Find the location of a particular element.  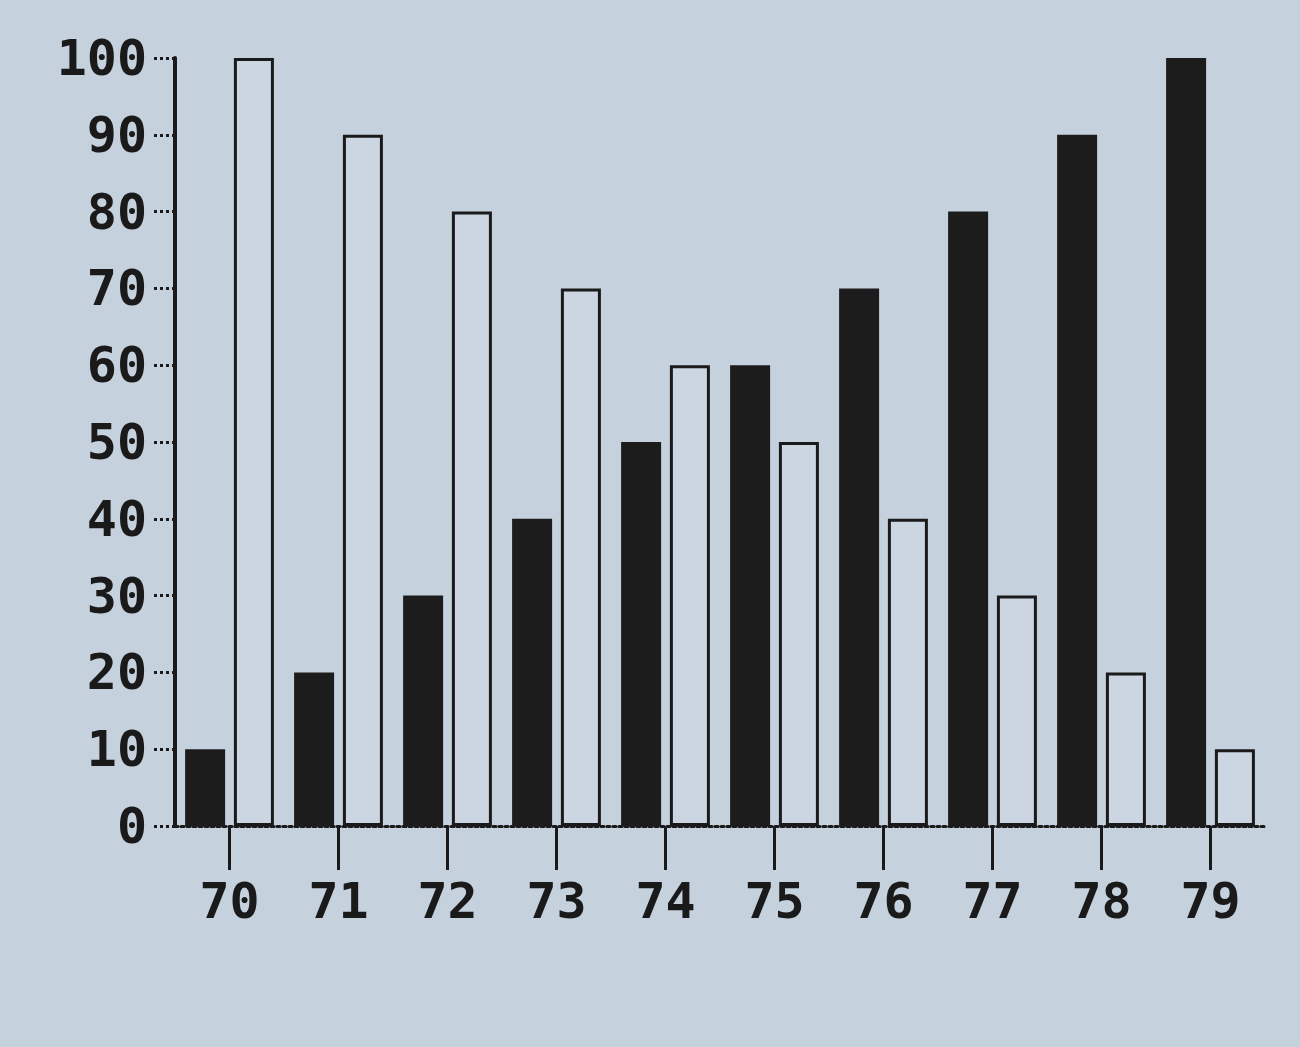

y-tick-label: 80 is located at coordinates (116, 211).